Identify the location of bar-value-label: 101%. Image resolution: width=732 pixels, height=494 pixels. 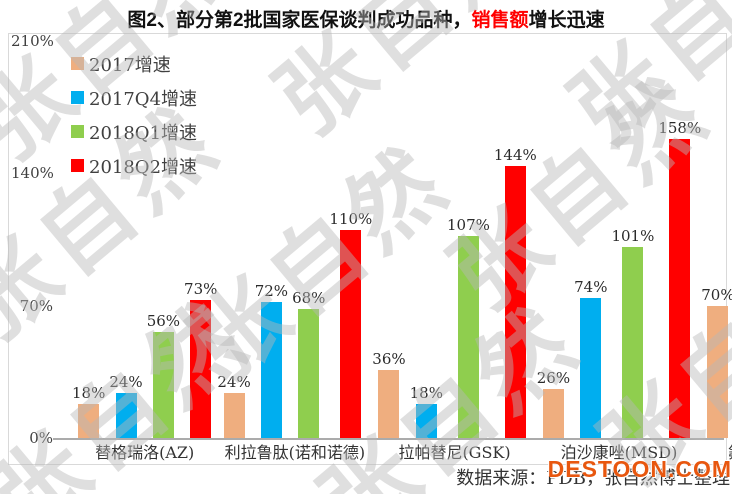
(633, 236).